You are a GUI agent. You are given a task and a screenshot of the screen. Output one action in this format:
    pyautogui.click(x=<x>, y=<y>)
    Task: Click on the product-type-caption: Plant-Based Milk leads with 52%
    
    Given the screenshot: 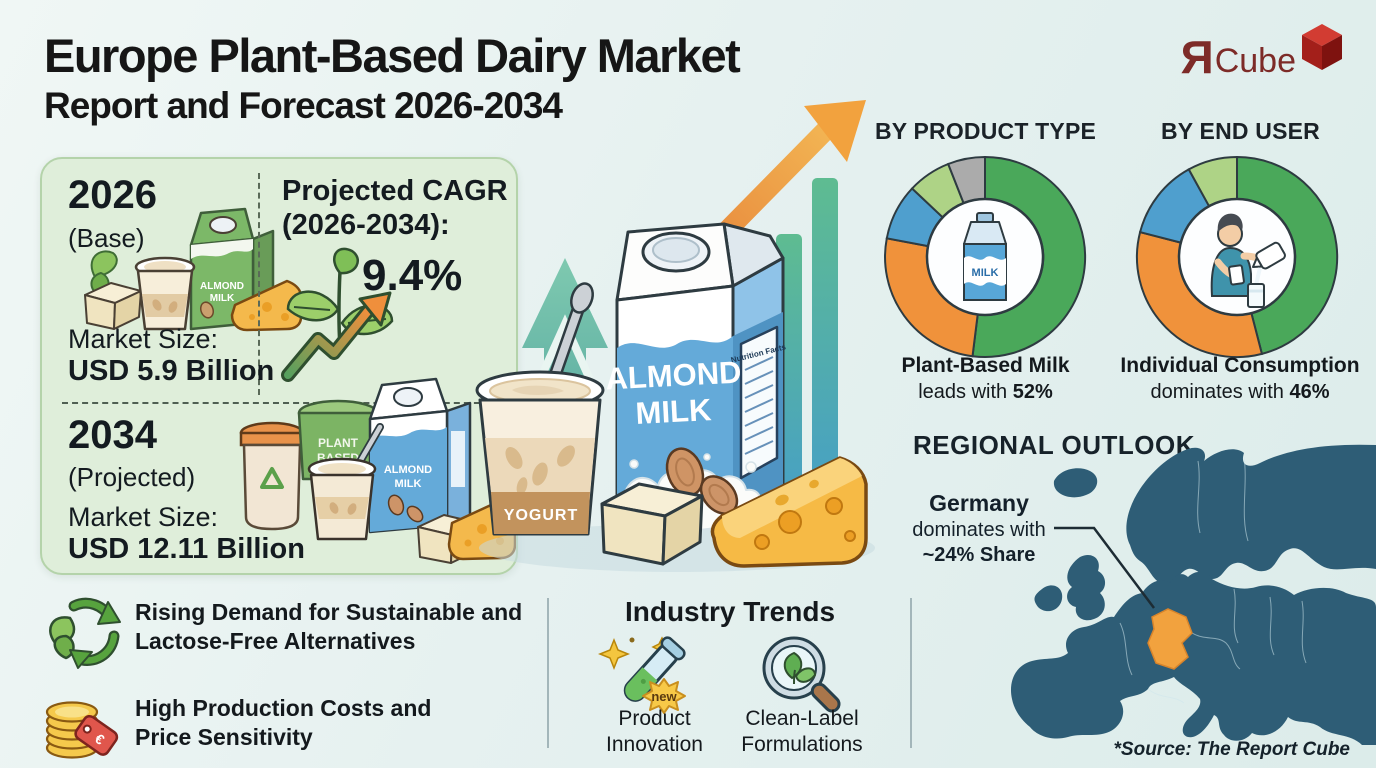 What is the action you would take?
    pyautogui.click(x=985, y=378)
    